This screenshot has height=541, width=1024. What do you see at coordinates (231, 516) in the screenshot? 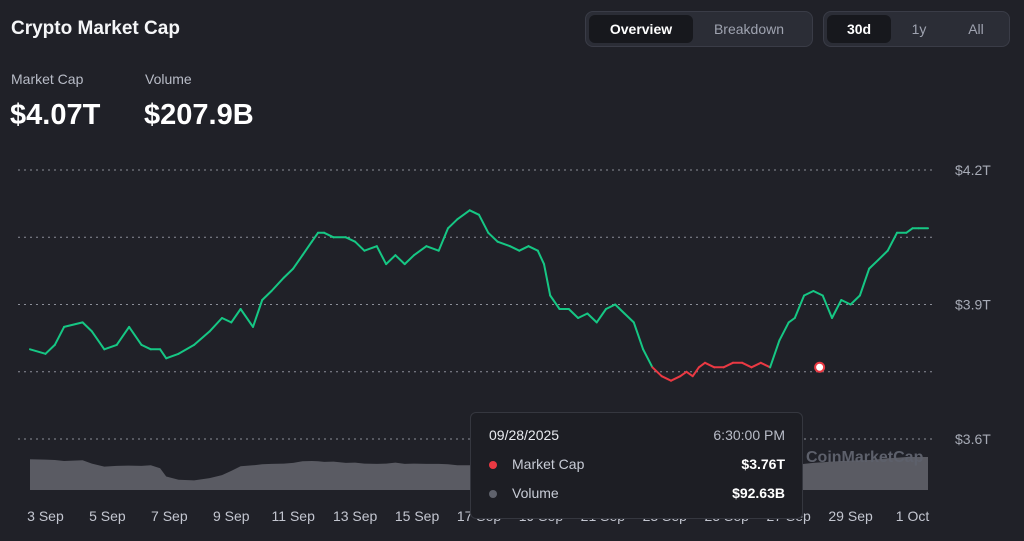
I see `x-tick-label-3: 9 Sep` at bounding box center [231, 516].